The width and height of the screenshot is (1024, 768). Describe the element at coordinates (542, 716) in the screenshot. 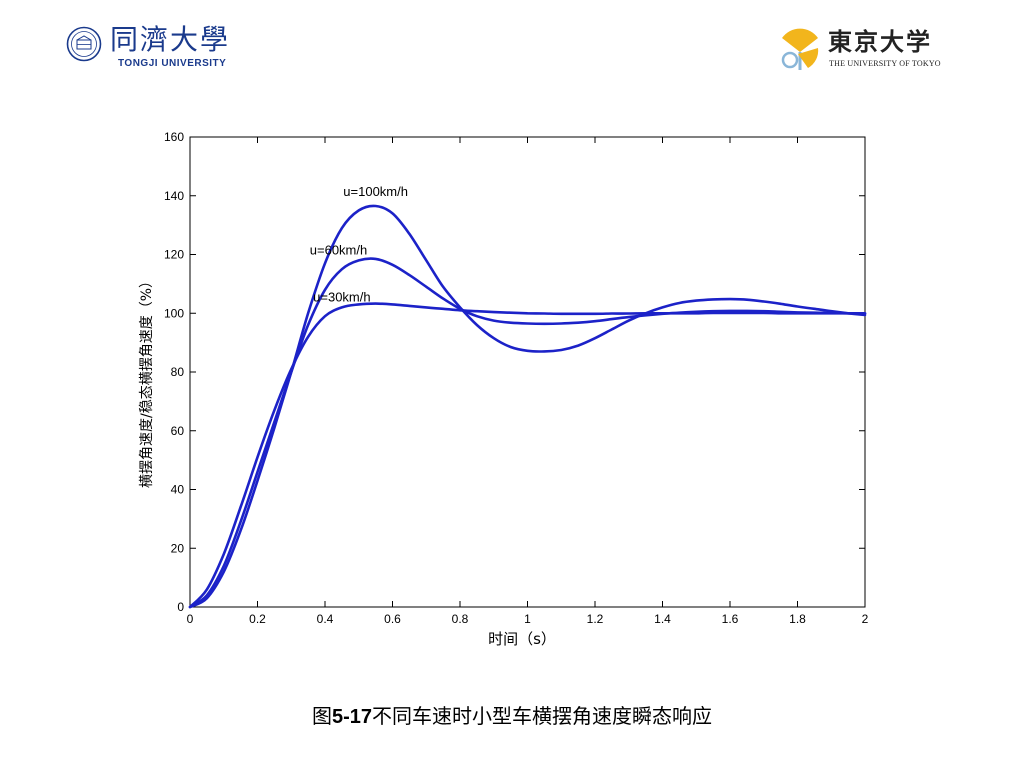

I see `caption-text: 不同车速时小型车横摆角速度瞬态响应` at that location.